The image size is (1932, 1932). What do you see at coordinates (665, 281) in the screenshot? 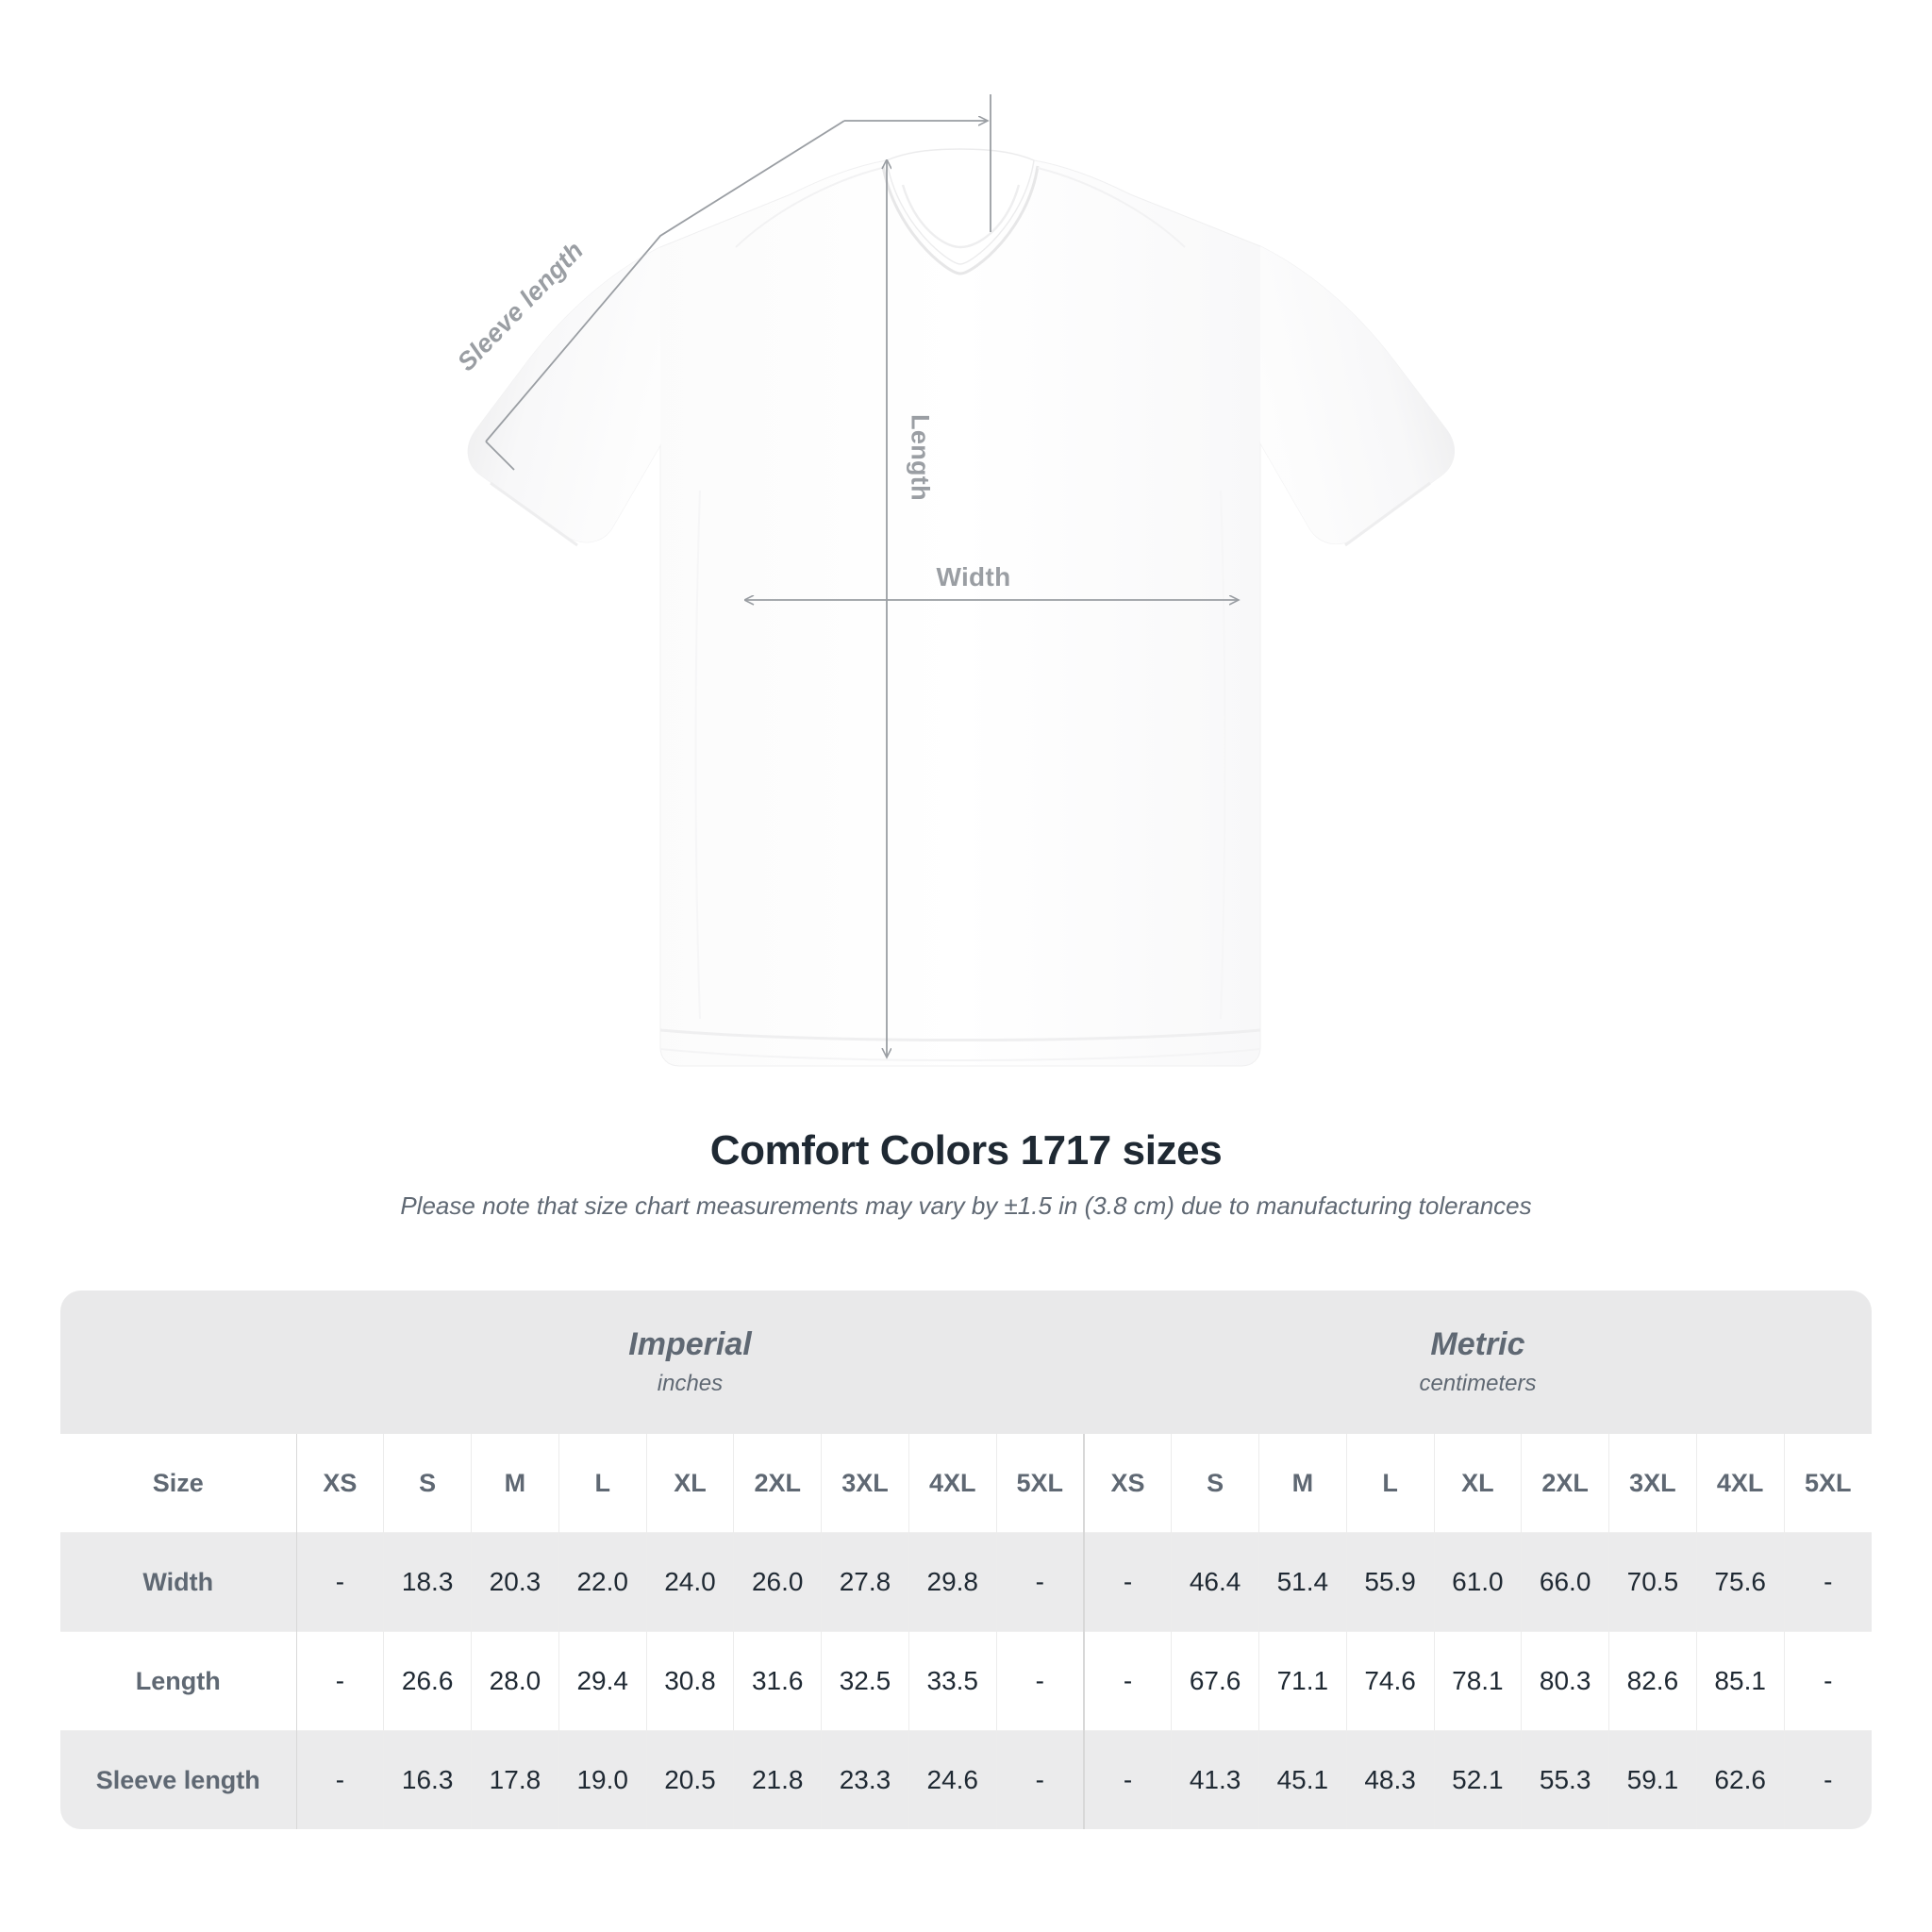
I see `sleeve-diagonal-upper` at bounding box center [665, 281].